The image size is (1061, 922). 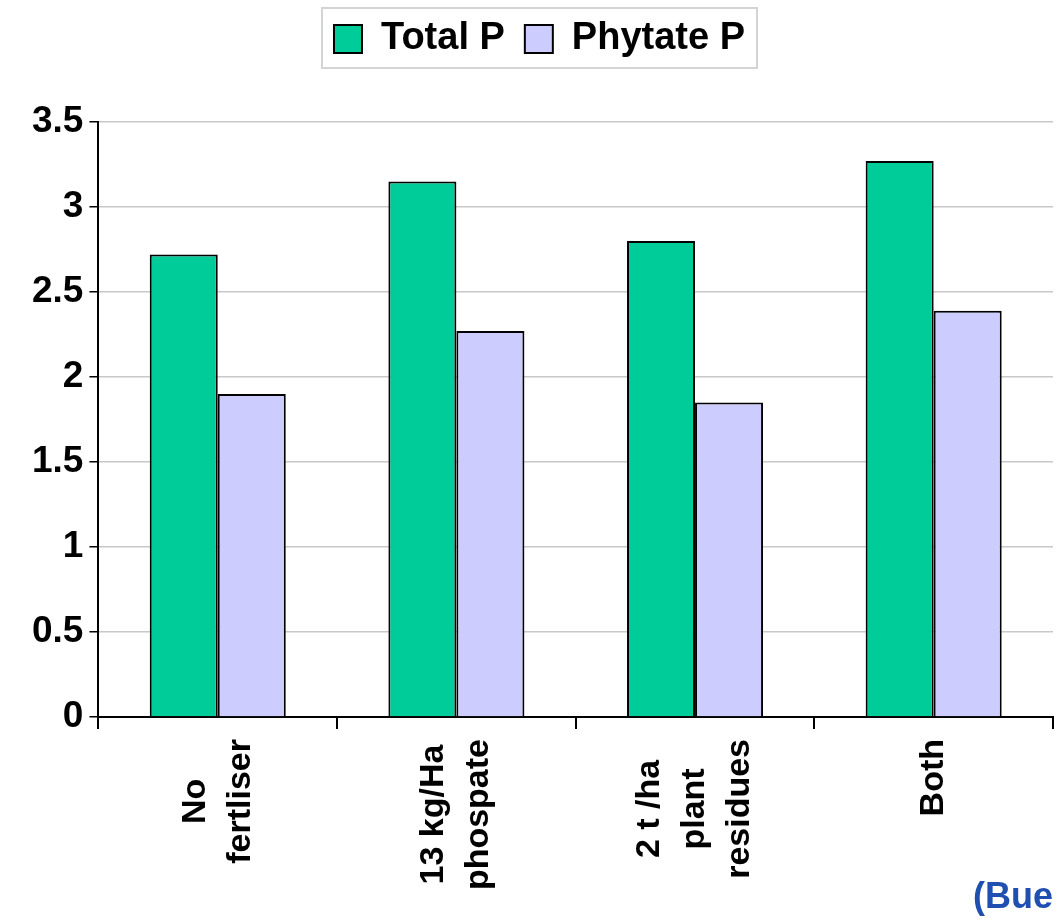 What do you see at coordinates (58, 630) in the screenshot?
I see `y-tick-label: 0.5` at bounding box center [58, 630].